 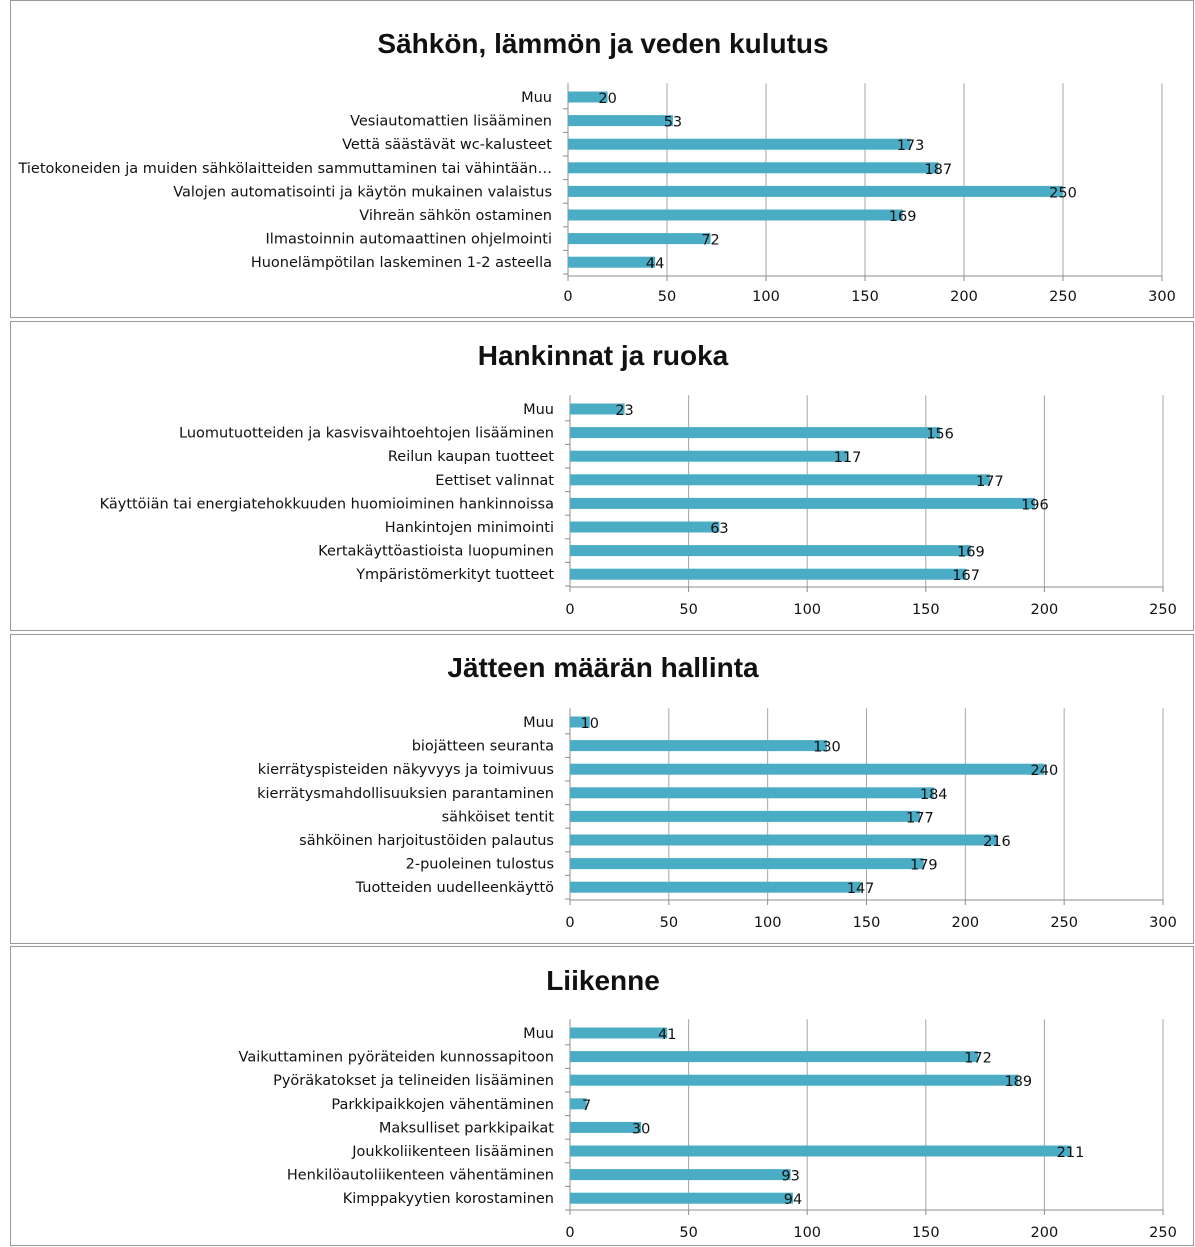 What do you see at coordinates (396, 1058) in the screenshot?
I see `category-label: Vaikuttaminen pyöräteiden kunnossapitoon` at bounding box center [396, 1058].